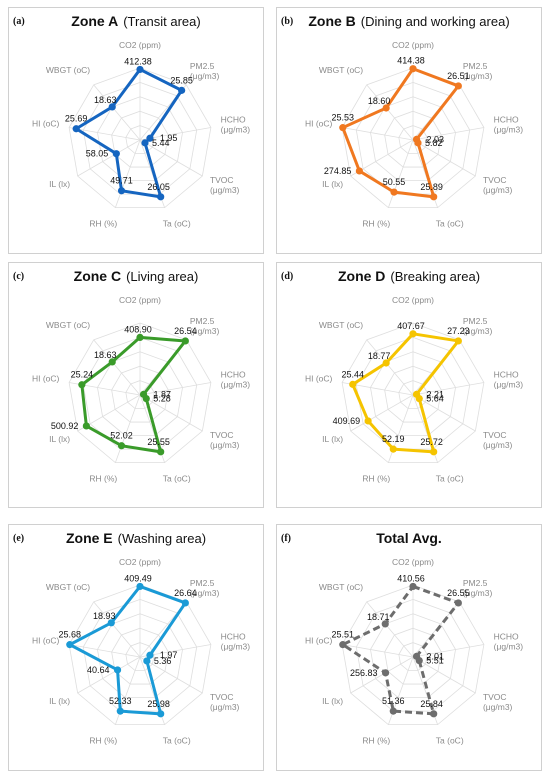  I want to click on chart-title: Zone C (Living area), so click(136, 276).